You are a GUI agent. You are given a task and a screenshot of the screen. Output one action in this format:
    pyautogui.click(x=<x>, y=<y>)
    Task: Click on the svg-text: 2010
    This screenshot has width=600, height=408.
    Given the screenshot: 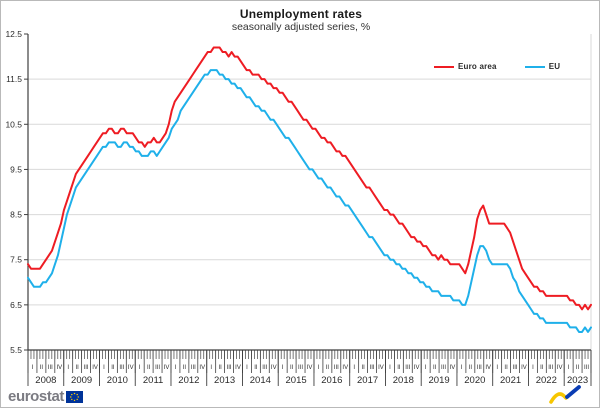 What is the action you would take?
    pyautogui.click(x=117, y=380)
    